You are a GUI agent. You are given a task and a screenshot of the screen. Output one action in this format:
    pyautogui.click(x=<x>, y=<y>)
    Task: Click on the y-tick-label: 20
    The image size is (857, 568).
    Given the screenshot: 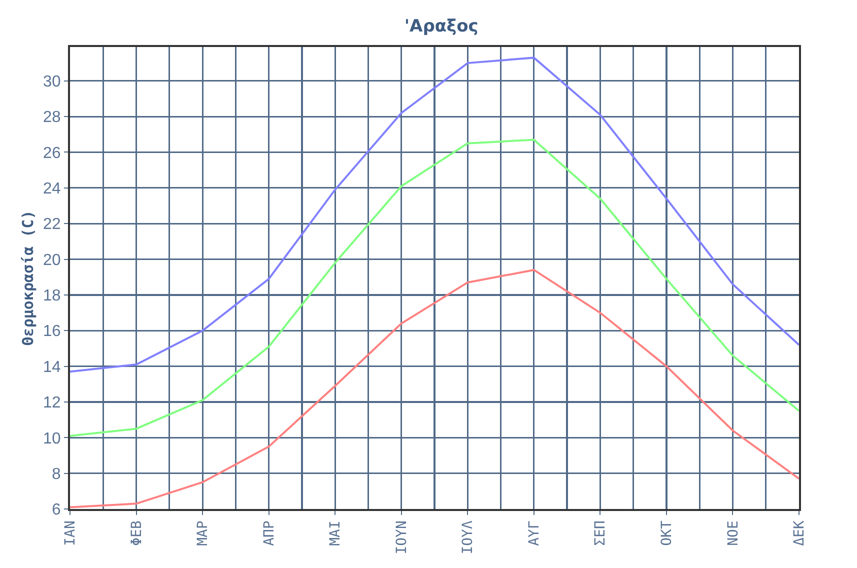 What is the action you would take?
    pyautogui.click(x=52, y=260)
    